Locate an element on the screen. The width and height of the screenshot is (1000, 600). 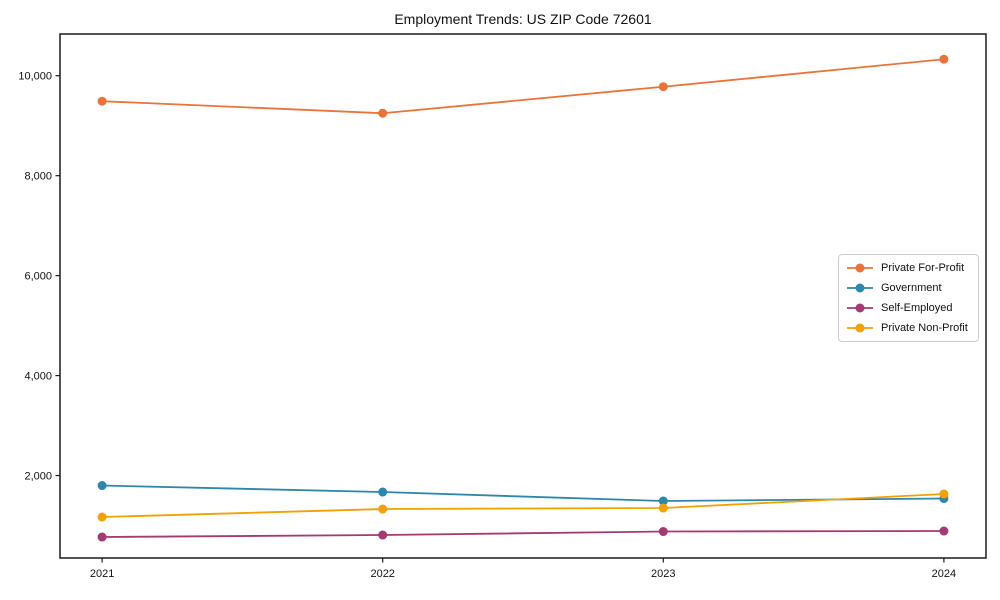
y-tick-label: 4,000 is located at coordinates (38, 376).